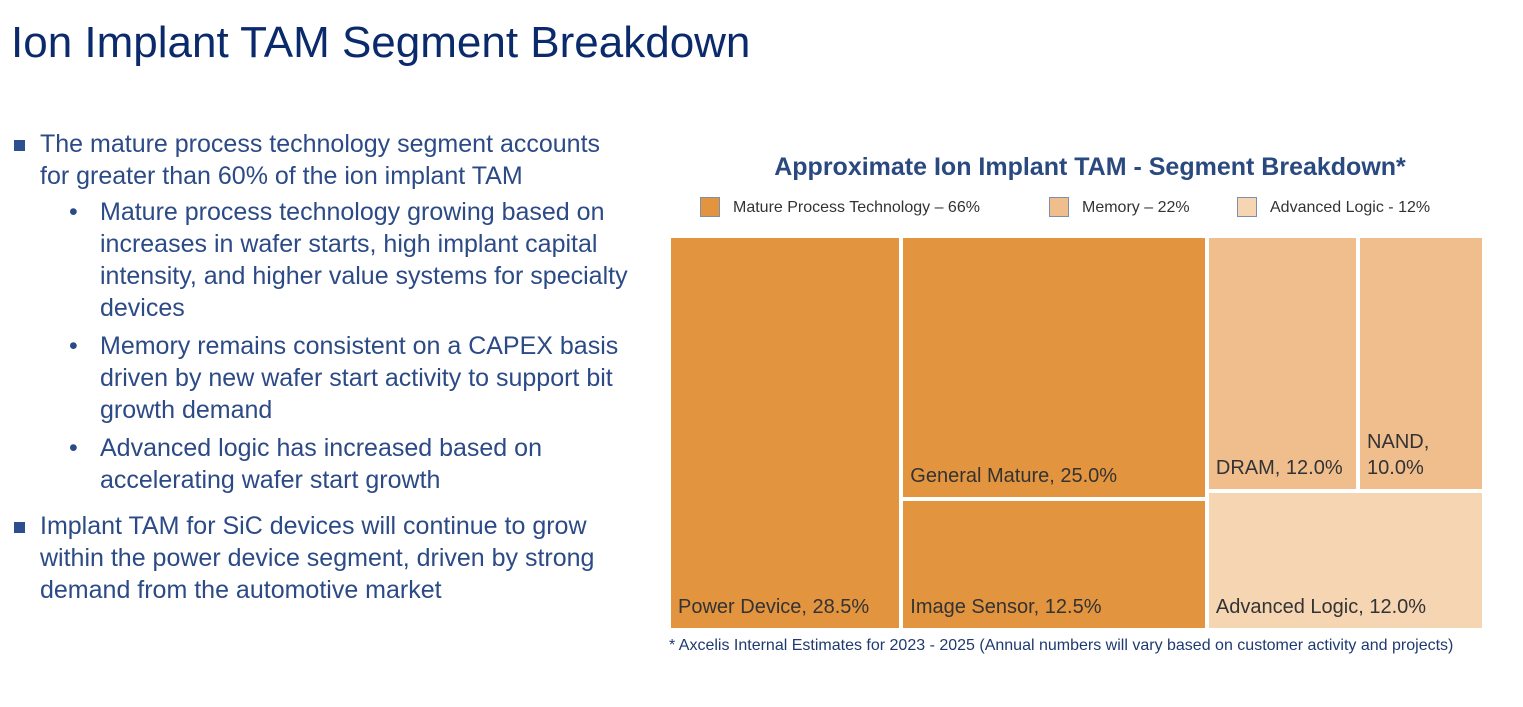 Image resolution: width=1523 pixels, height=707 pixels. Describe the element at coordinates (1282, 363) in the screenshot. I see `treemap-tile-dram: DRAM, 12.0%` at that location.